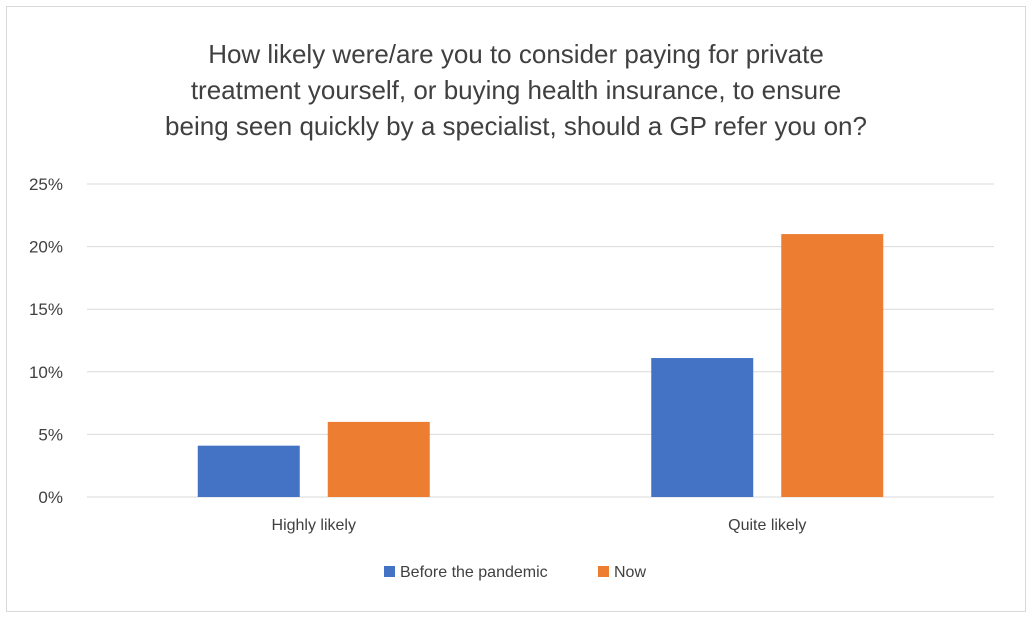 Image resolution: width=1036 pixels, height=630 pixels. What do you see at coordinates (539, 525) in the screenshot?
I see `x-axis-categories: Highly likely Quite likely` at bounding box center [539, 525].